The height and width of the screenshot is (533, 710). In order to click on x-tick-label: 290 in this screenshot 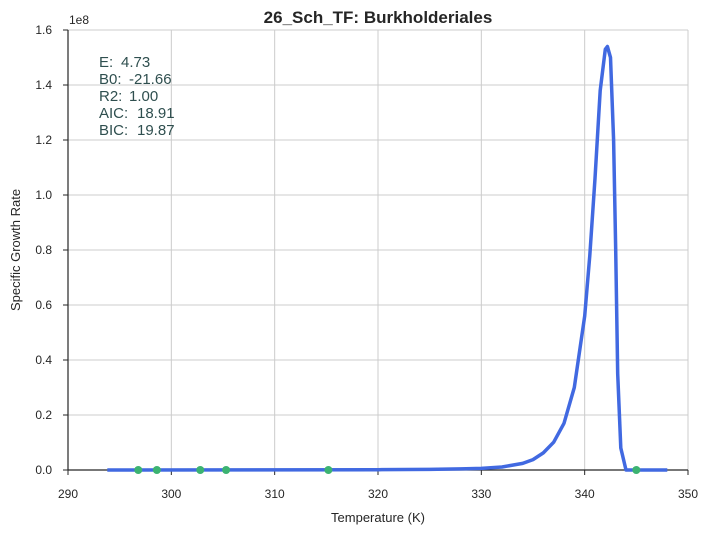, I will do `click(68, 494)`.